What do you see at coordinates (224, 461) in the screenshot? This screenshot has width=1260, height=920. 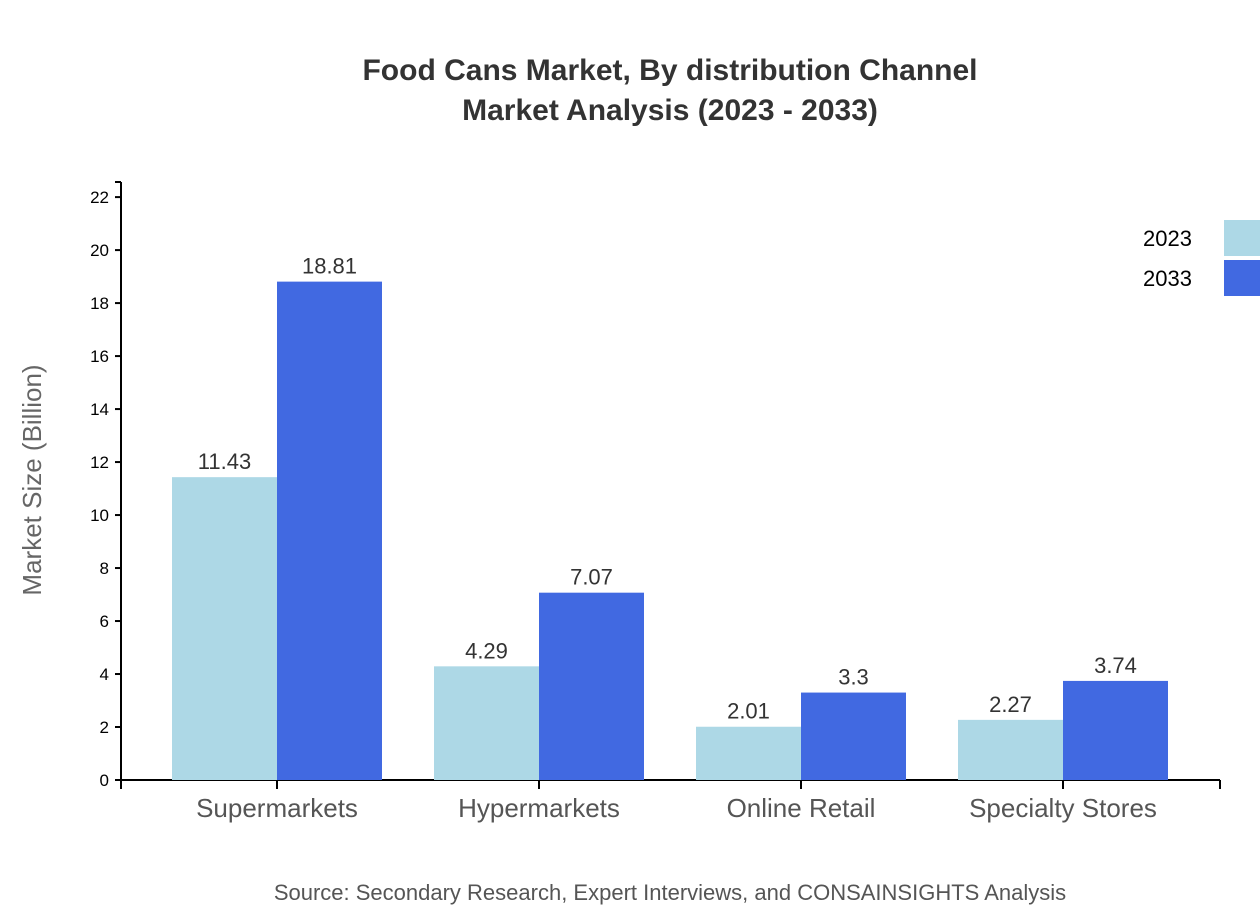 I see `data-label: 11.43` at bounding box center [224, 461].